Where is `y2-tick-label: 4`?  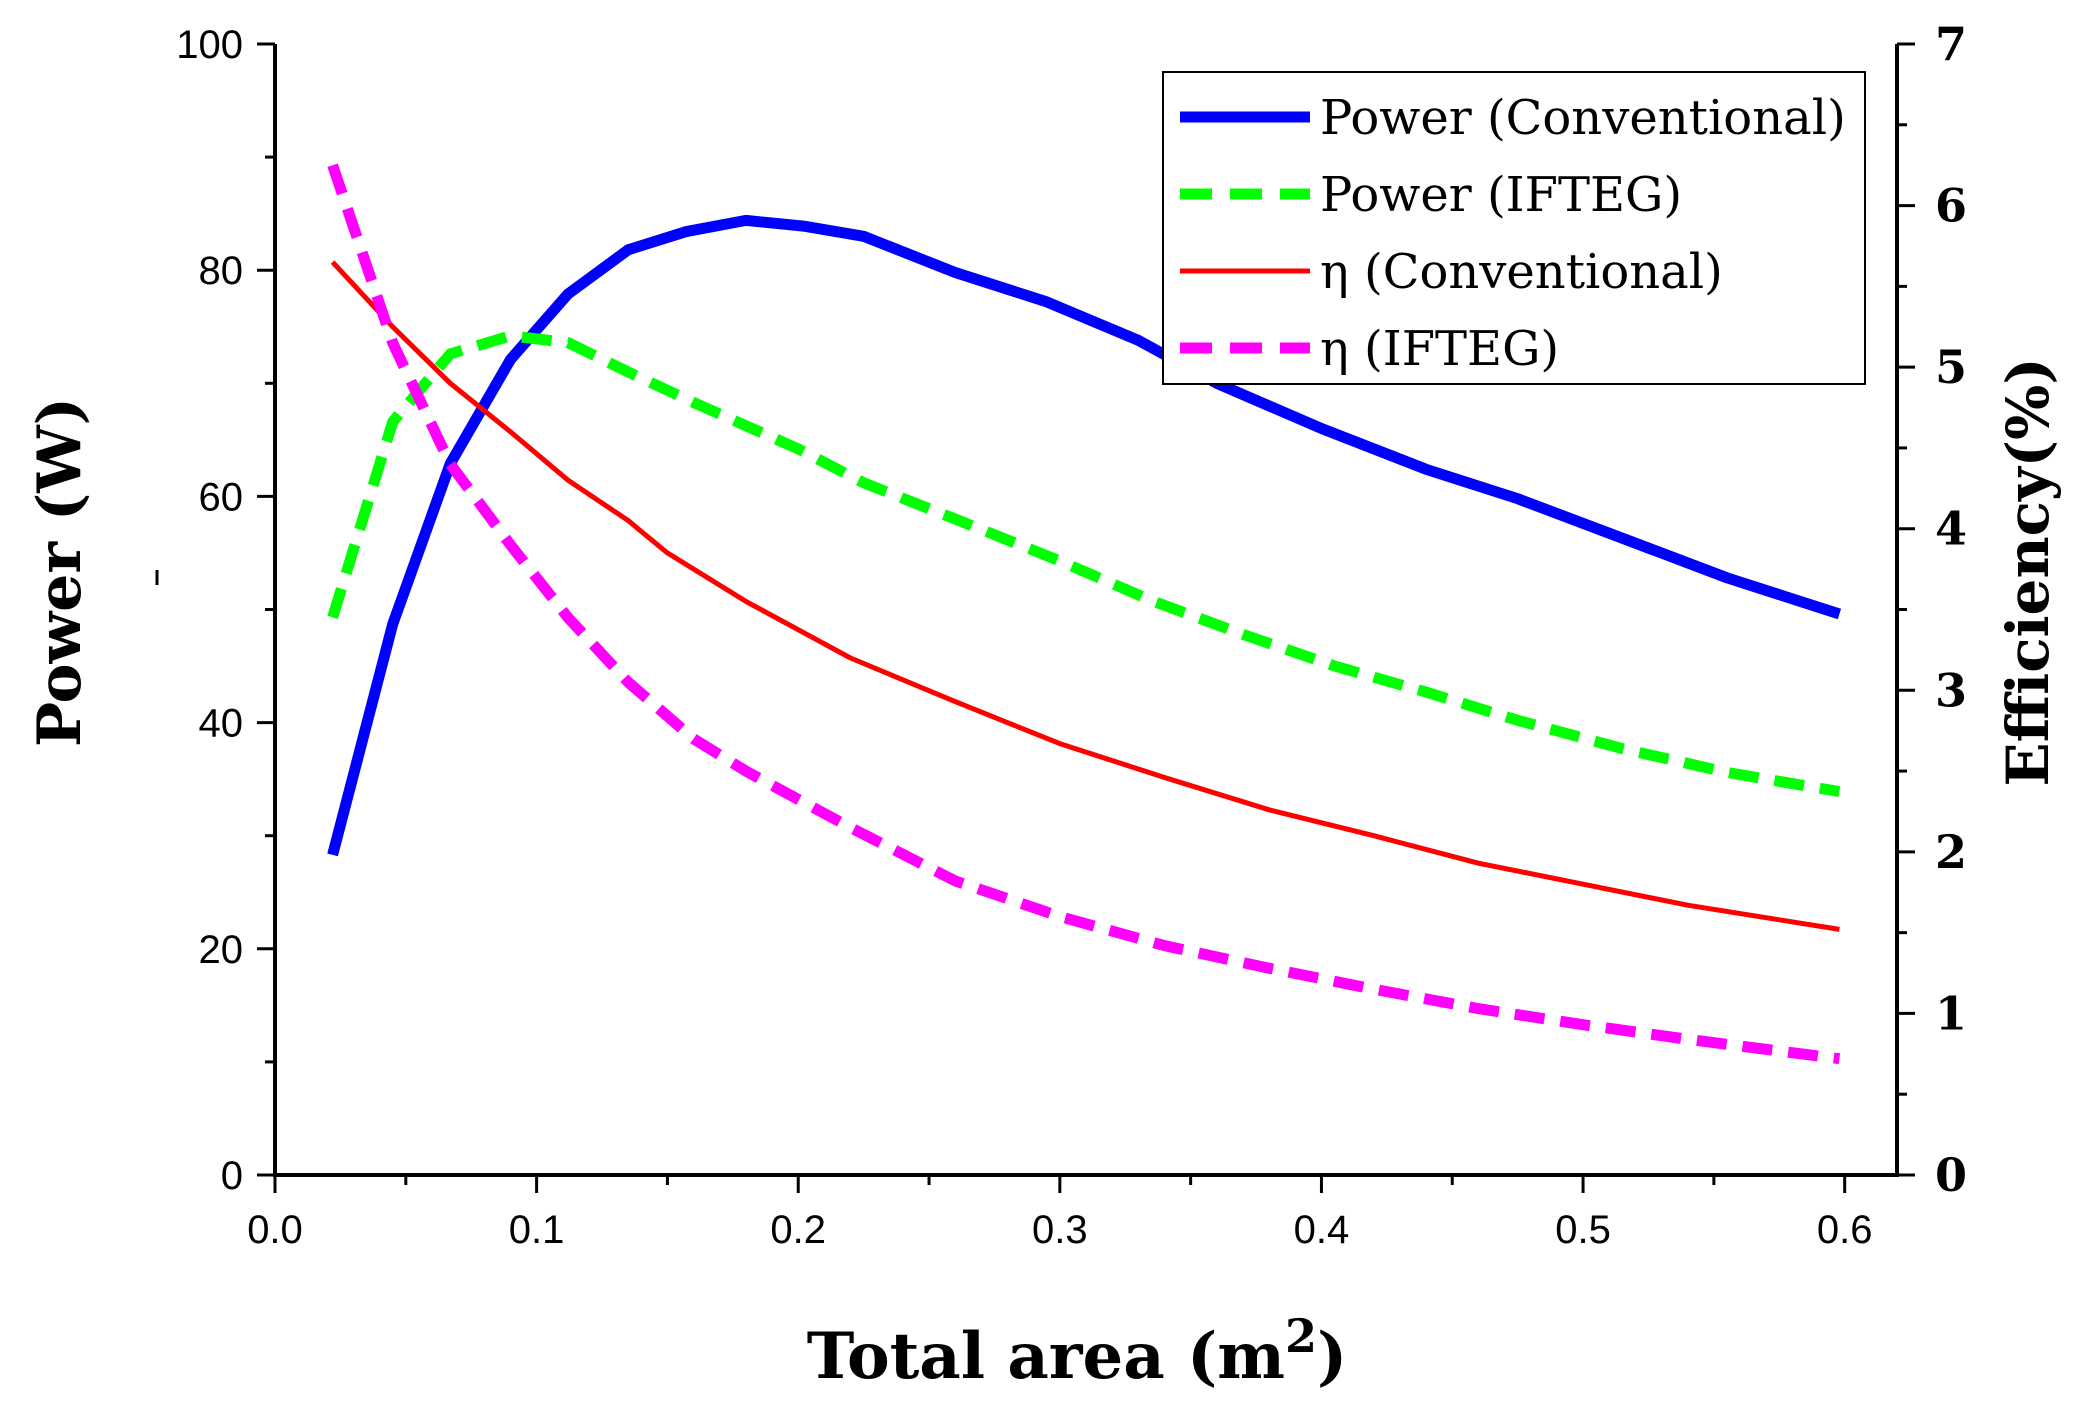
y2-tick-label: 4 is located at coordinates (1951, 529).